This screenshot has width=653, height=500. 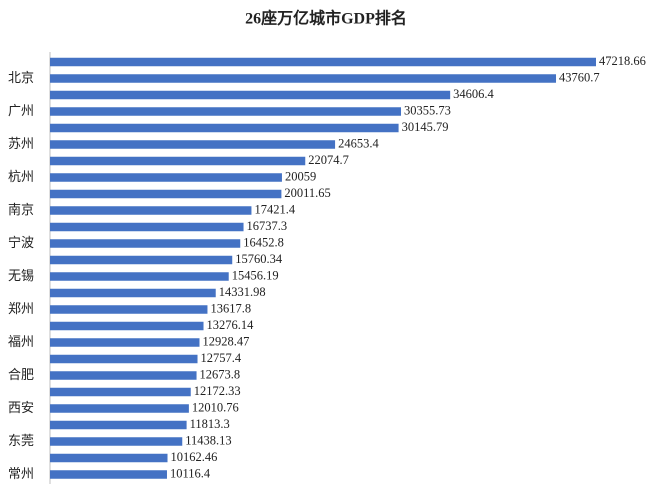 What do you see at coordinates (21, 342) in the screenshot?
I see `y-tick-label: 福州` at bounding box center [21, 342].